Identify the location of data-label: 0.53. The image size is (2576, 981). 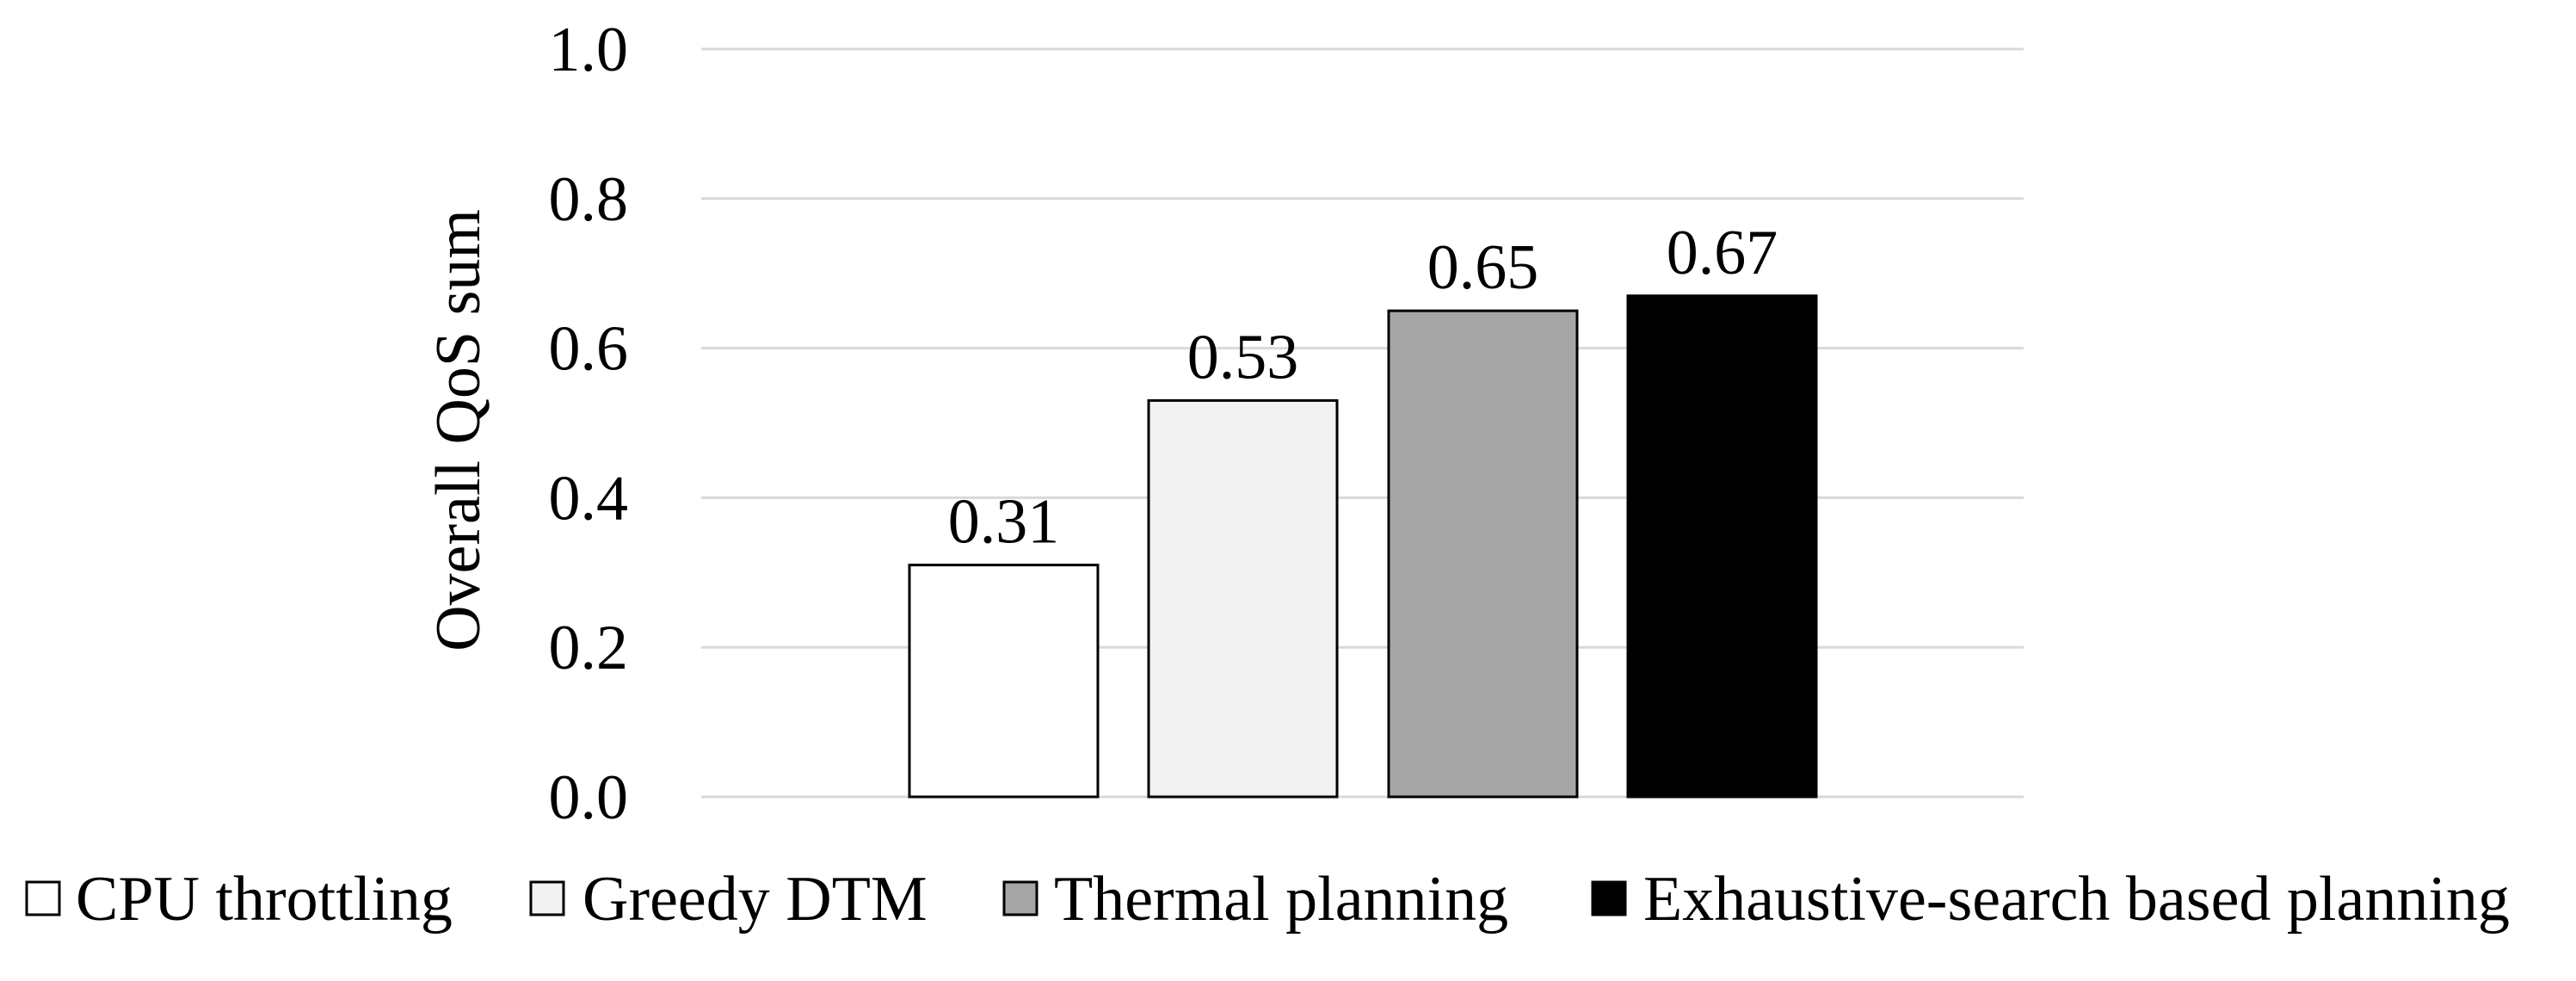
(1243, 357).